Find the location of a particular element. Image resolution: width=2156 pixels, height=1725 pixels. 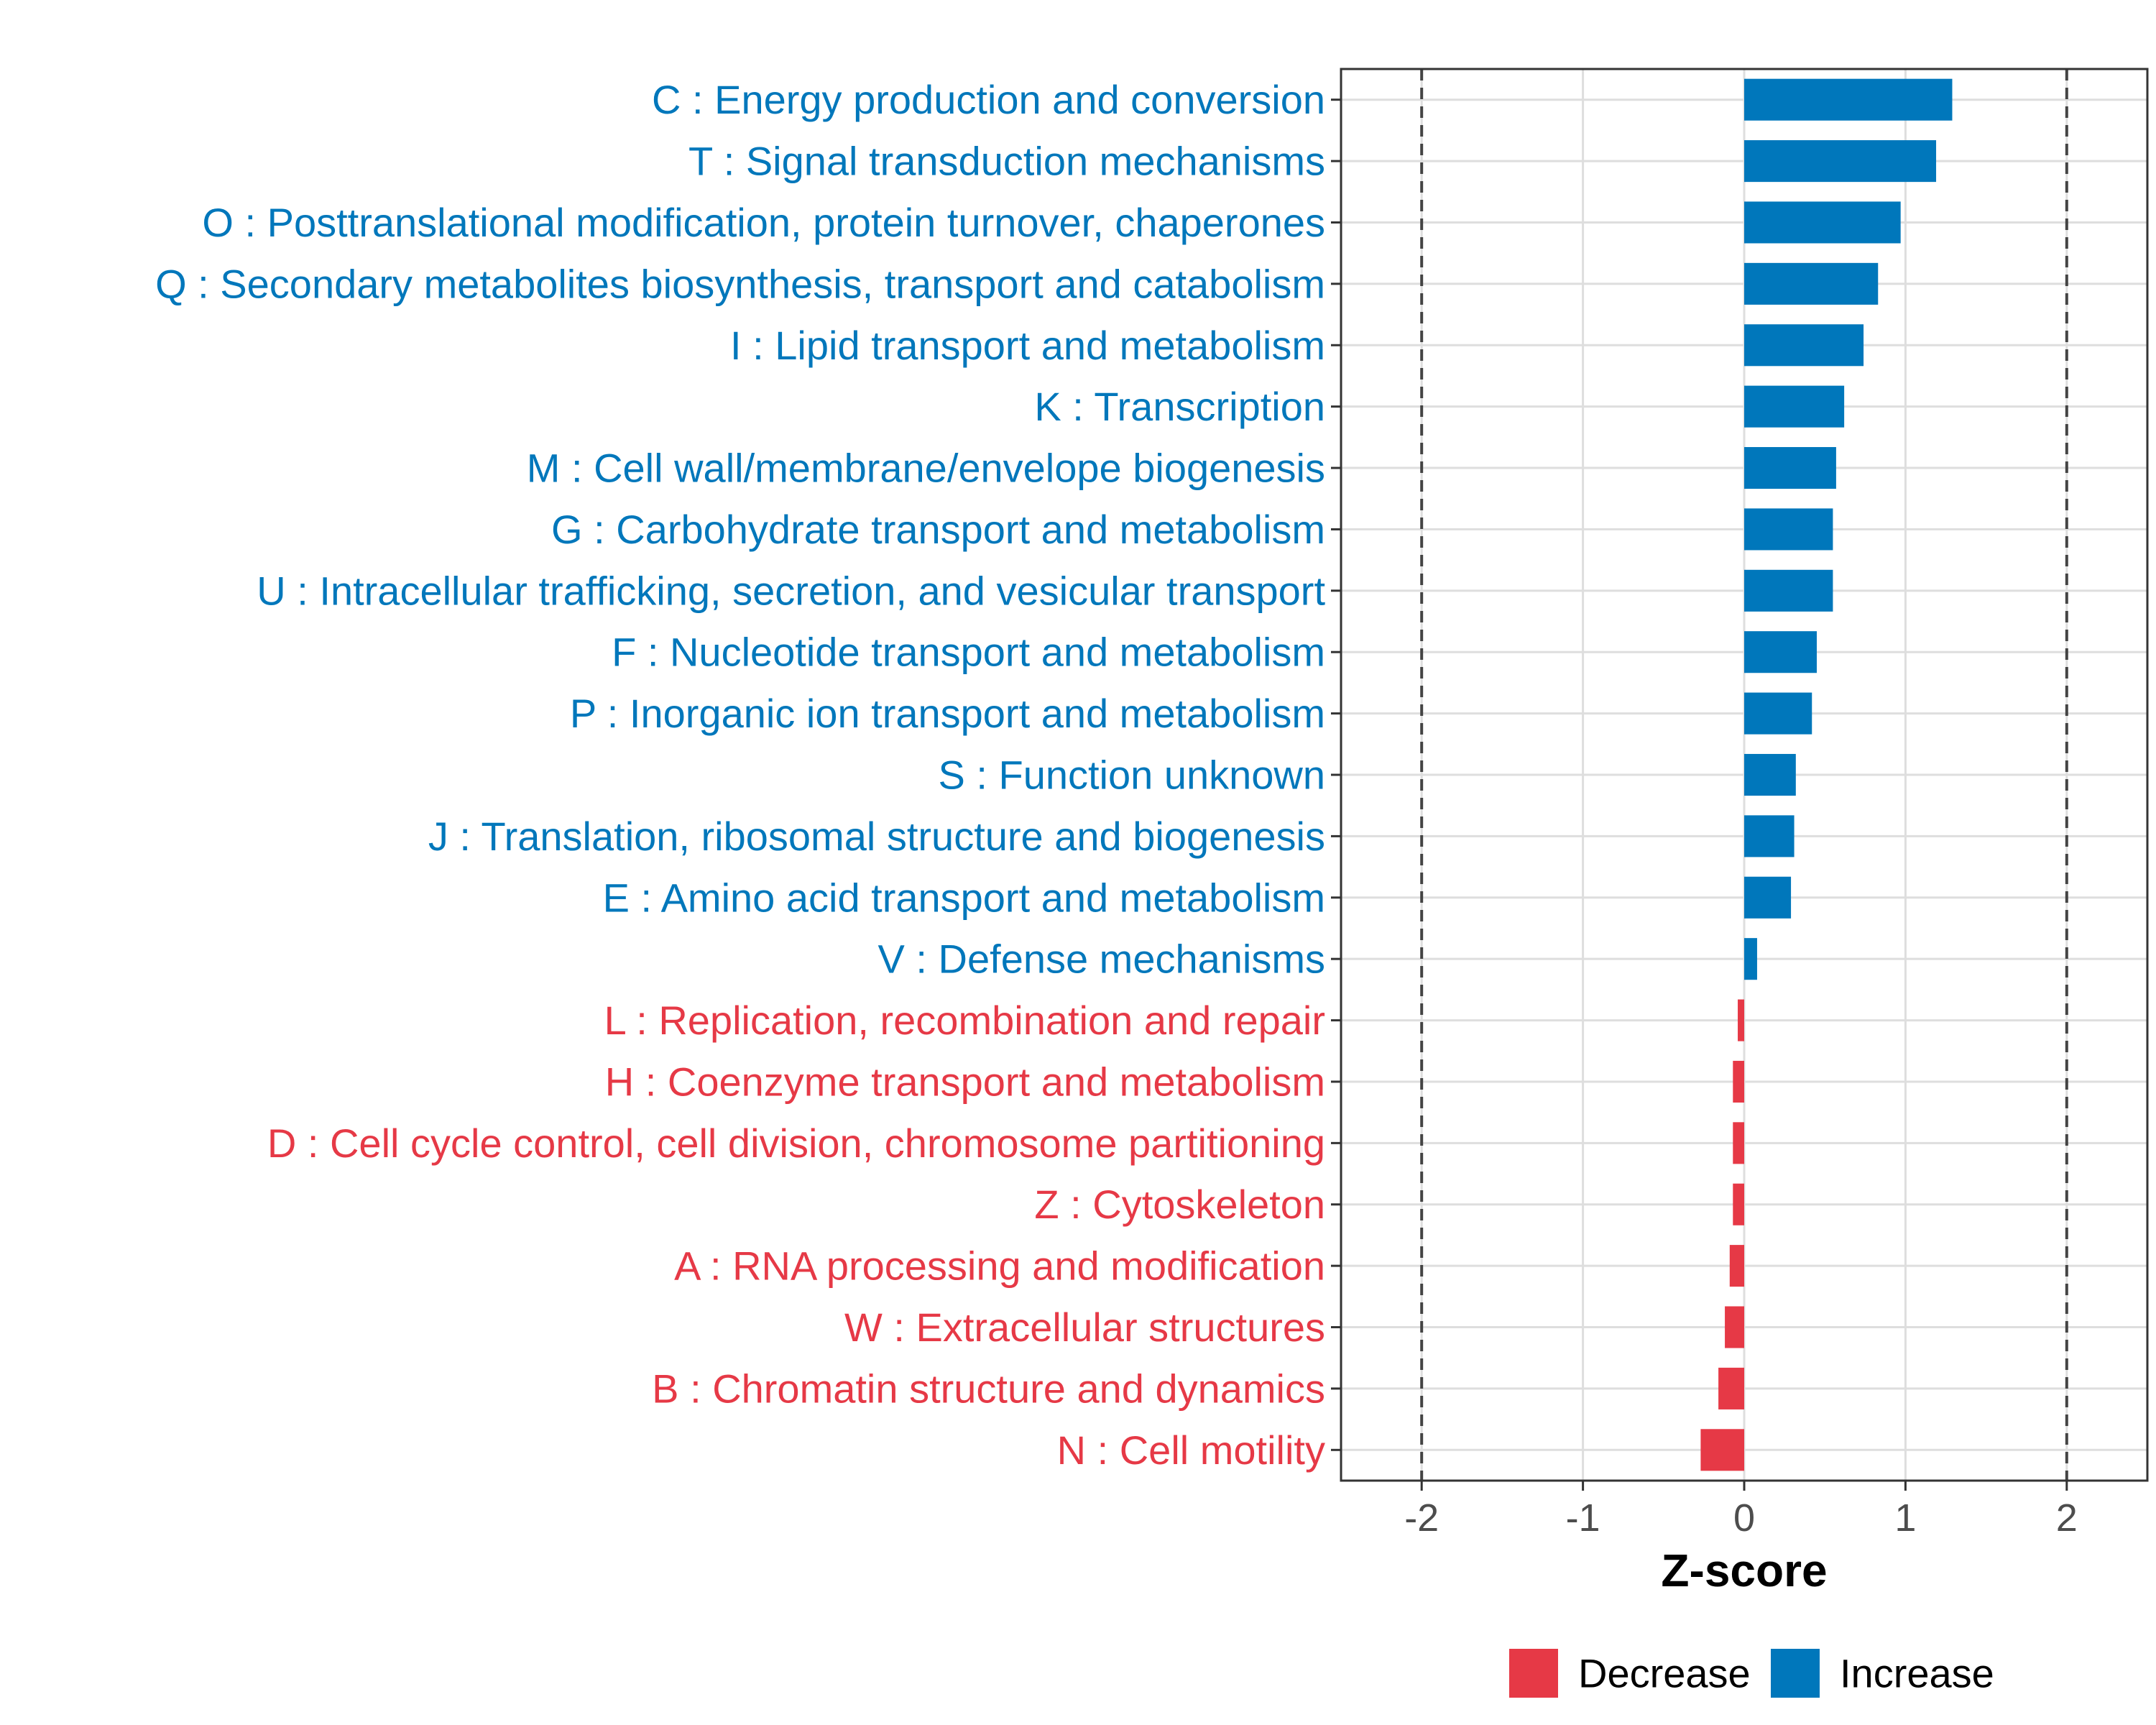

category-label: S : Function unknown is located at coordinates (1131, 775).